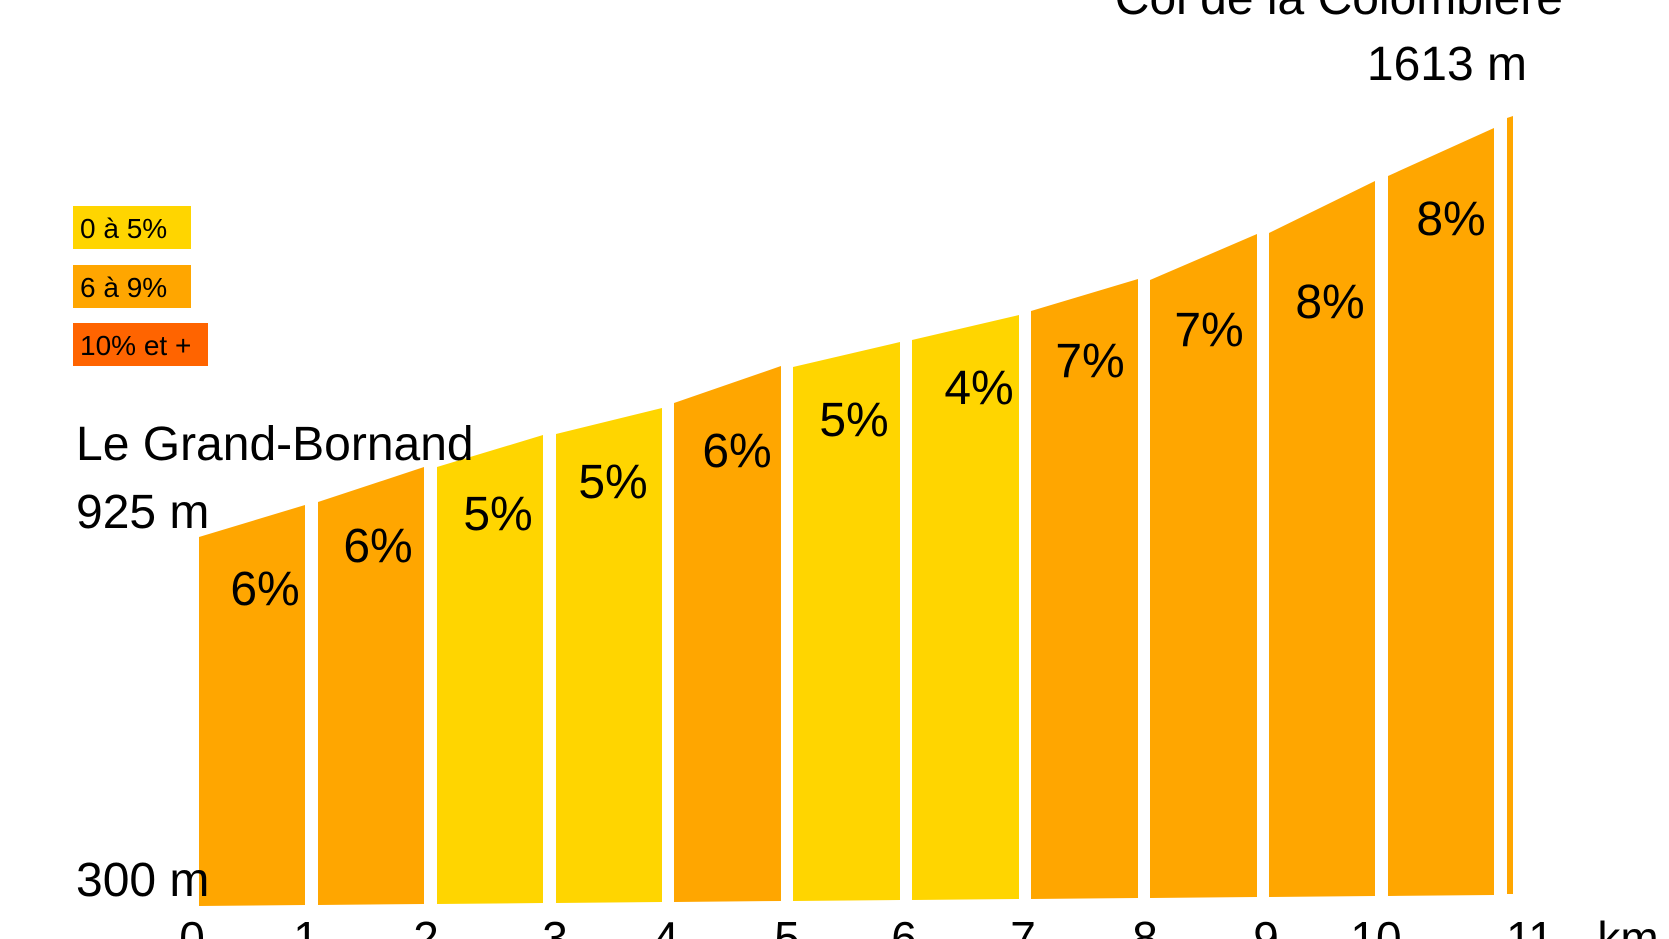  I want to click on x-tick-label: 5, so click(787, 925).